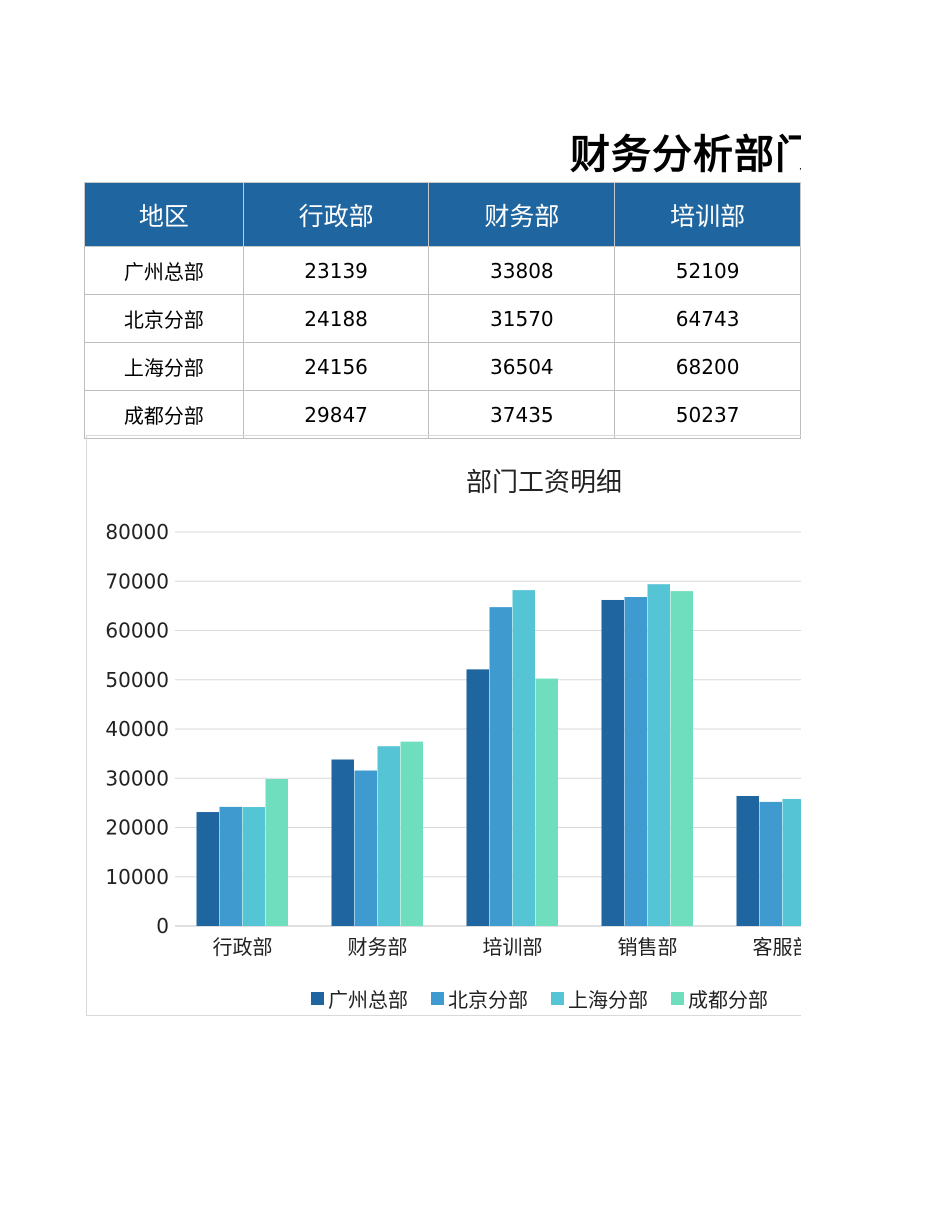 This screenshot has height=1230, width=950. I want to click on x-tick-label: 行政部, so click(243, 947).